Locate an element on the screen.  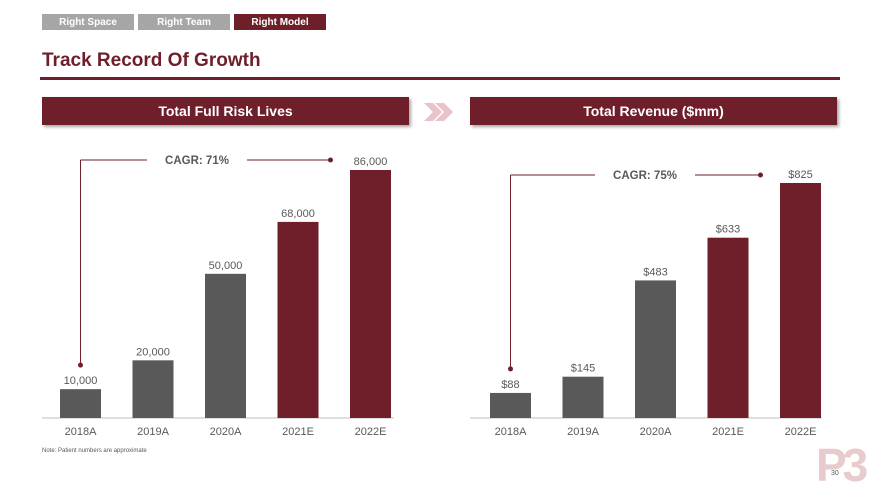
data-label: $88 is located at coordinates (510, 385).